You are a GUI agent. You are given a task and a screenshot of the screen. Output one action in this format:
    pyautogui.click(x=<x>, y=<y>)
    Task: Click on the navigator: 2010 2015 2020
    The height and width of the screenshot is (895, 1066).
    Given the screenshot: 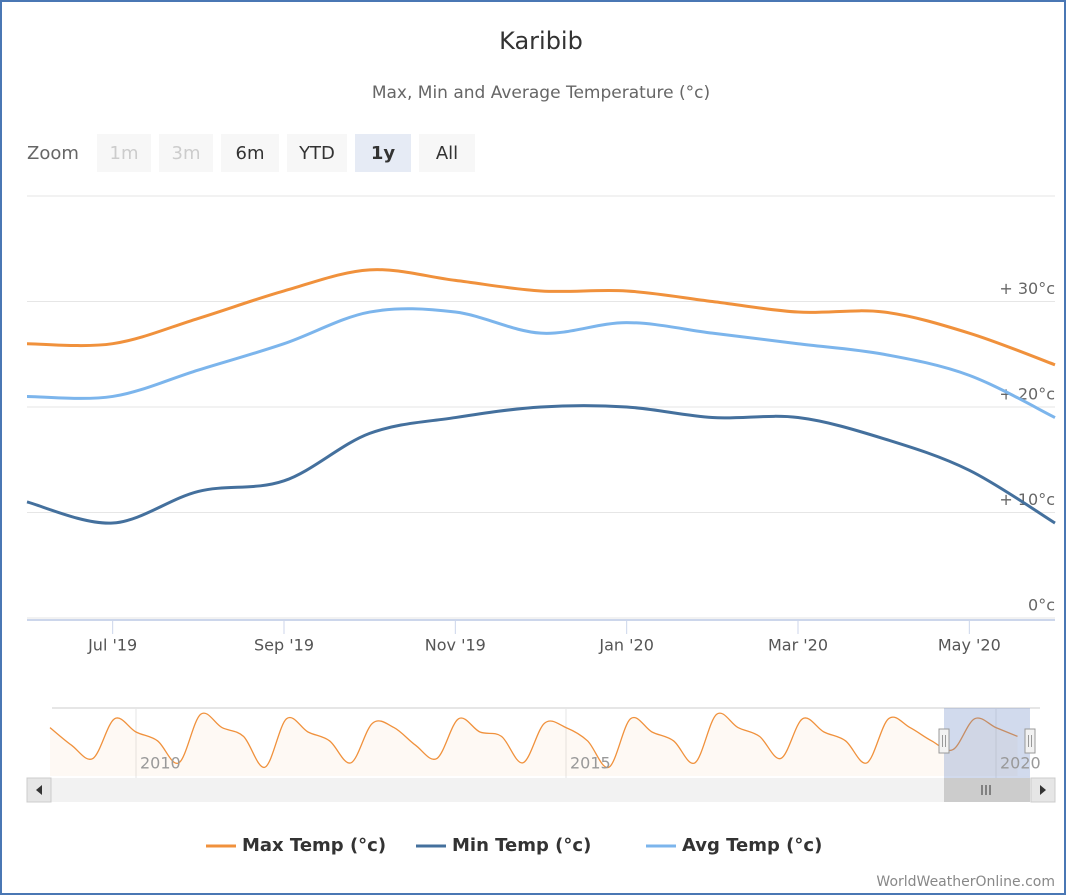 What is the action you would take?
    pyautogui.click(x=541, y=755)
    